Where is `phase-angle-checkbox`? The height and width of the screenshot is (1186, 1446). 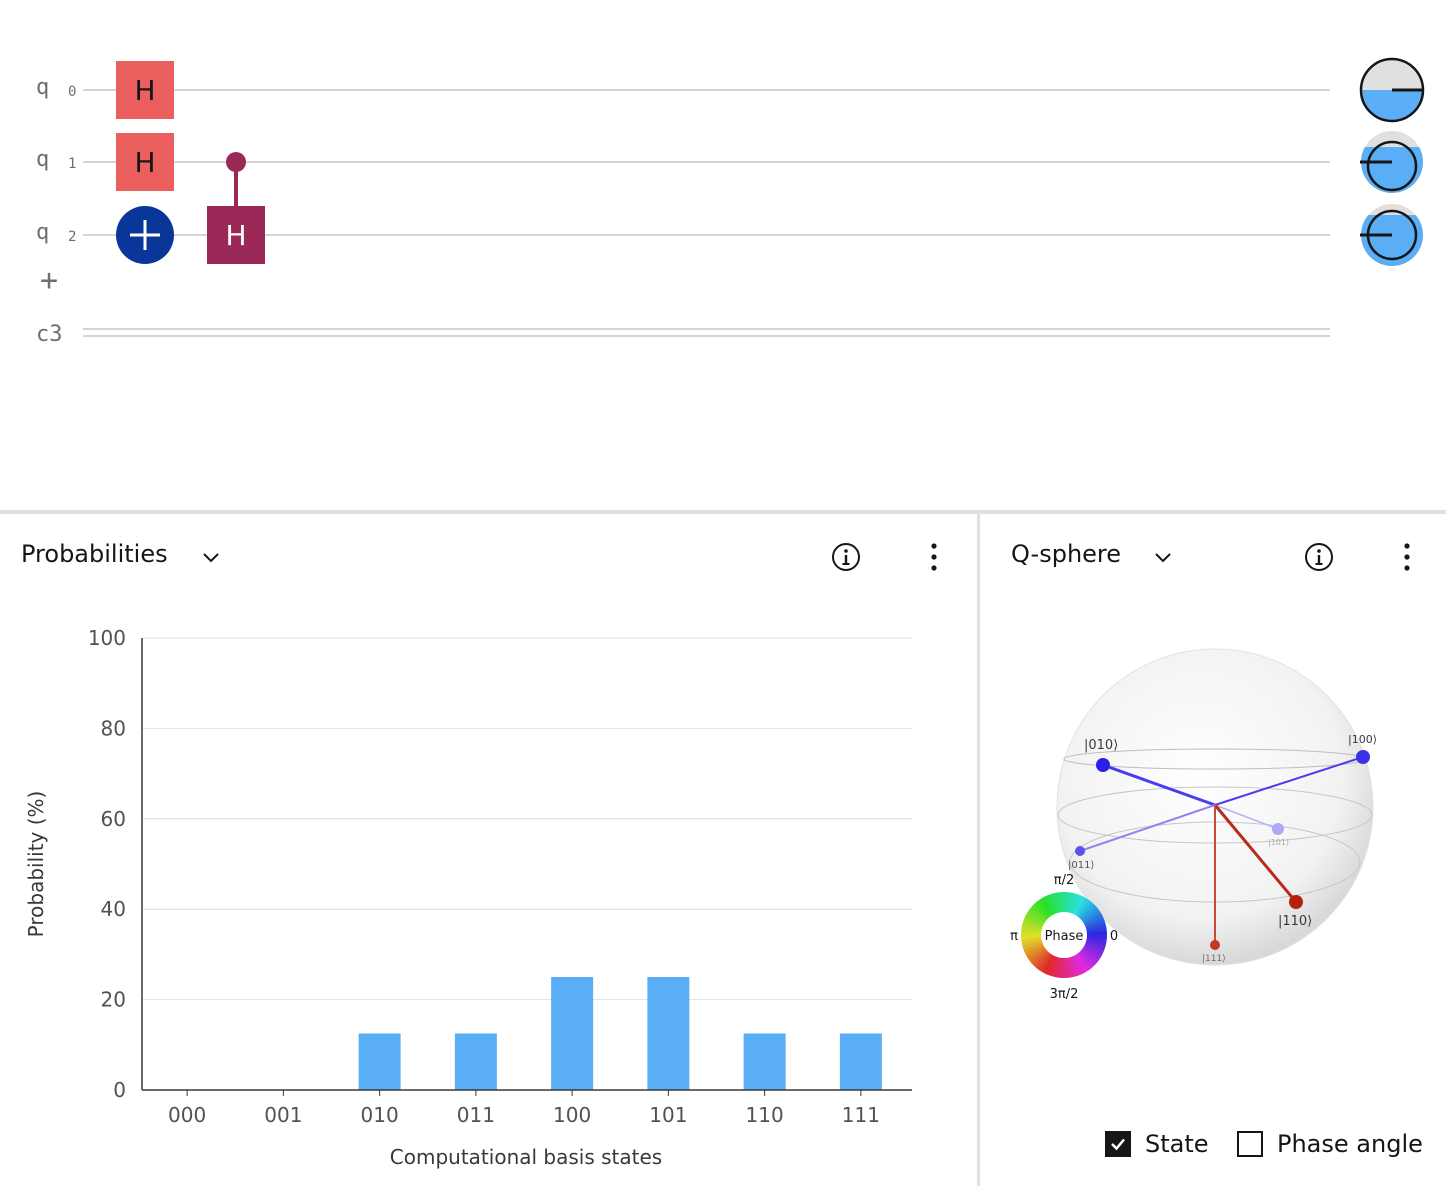 phase-angle-checkbox is located at coordinates (1250, 1144).